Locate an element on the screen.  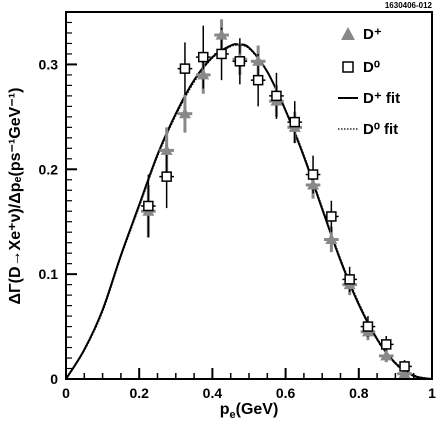
x-tick-label: 1 is located at coordinates (432, 393).